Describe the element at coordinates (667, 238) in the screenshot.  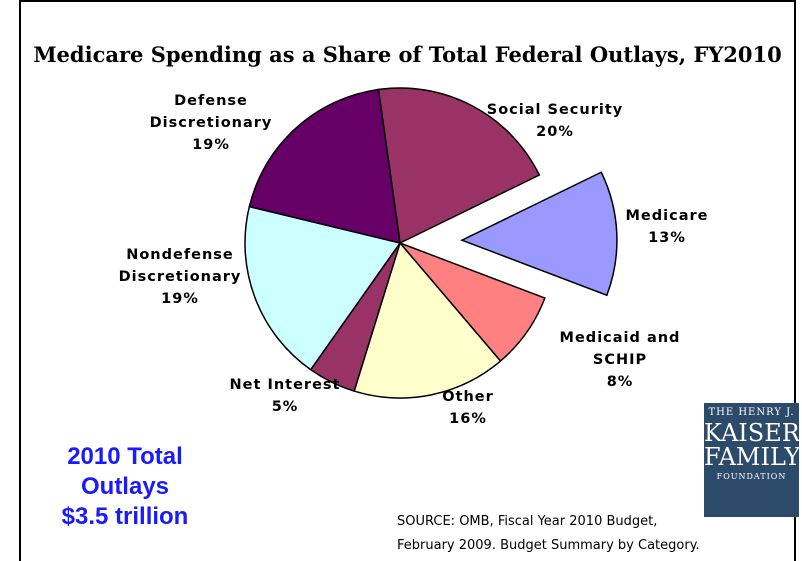
I see `label-medicare-pct: 13%` at that location.